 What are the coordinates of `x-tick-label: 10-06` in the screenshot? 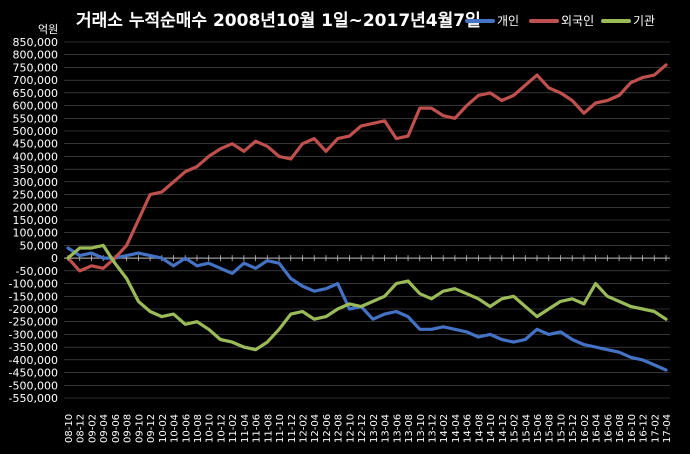 It's located at (186, 428).